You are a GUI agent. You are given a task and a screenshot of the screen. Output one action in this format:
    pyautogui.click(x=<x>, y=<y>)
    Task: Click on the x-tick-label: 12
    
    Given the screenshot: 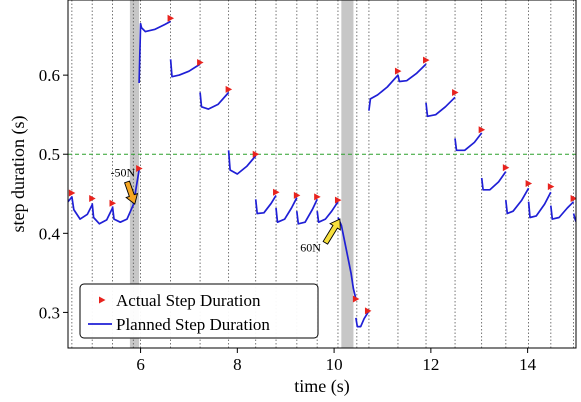 What is the action you would take?
    pyautogui.click(x=430, y=364)
    